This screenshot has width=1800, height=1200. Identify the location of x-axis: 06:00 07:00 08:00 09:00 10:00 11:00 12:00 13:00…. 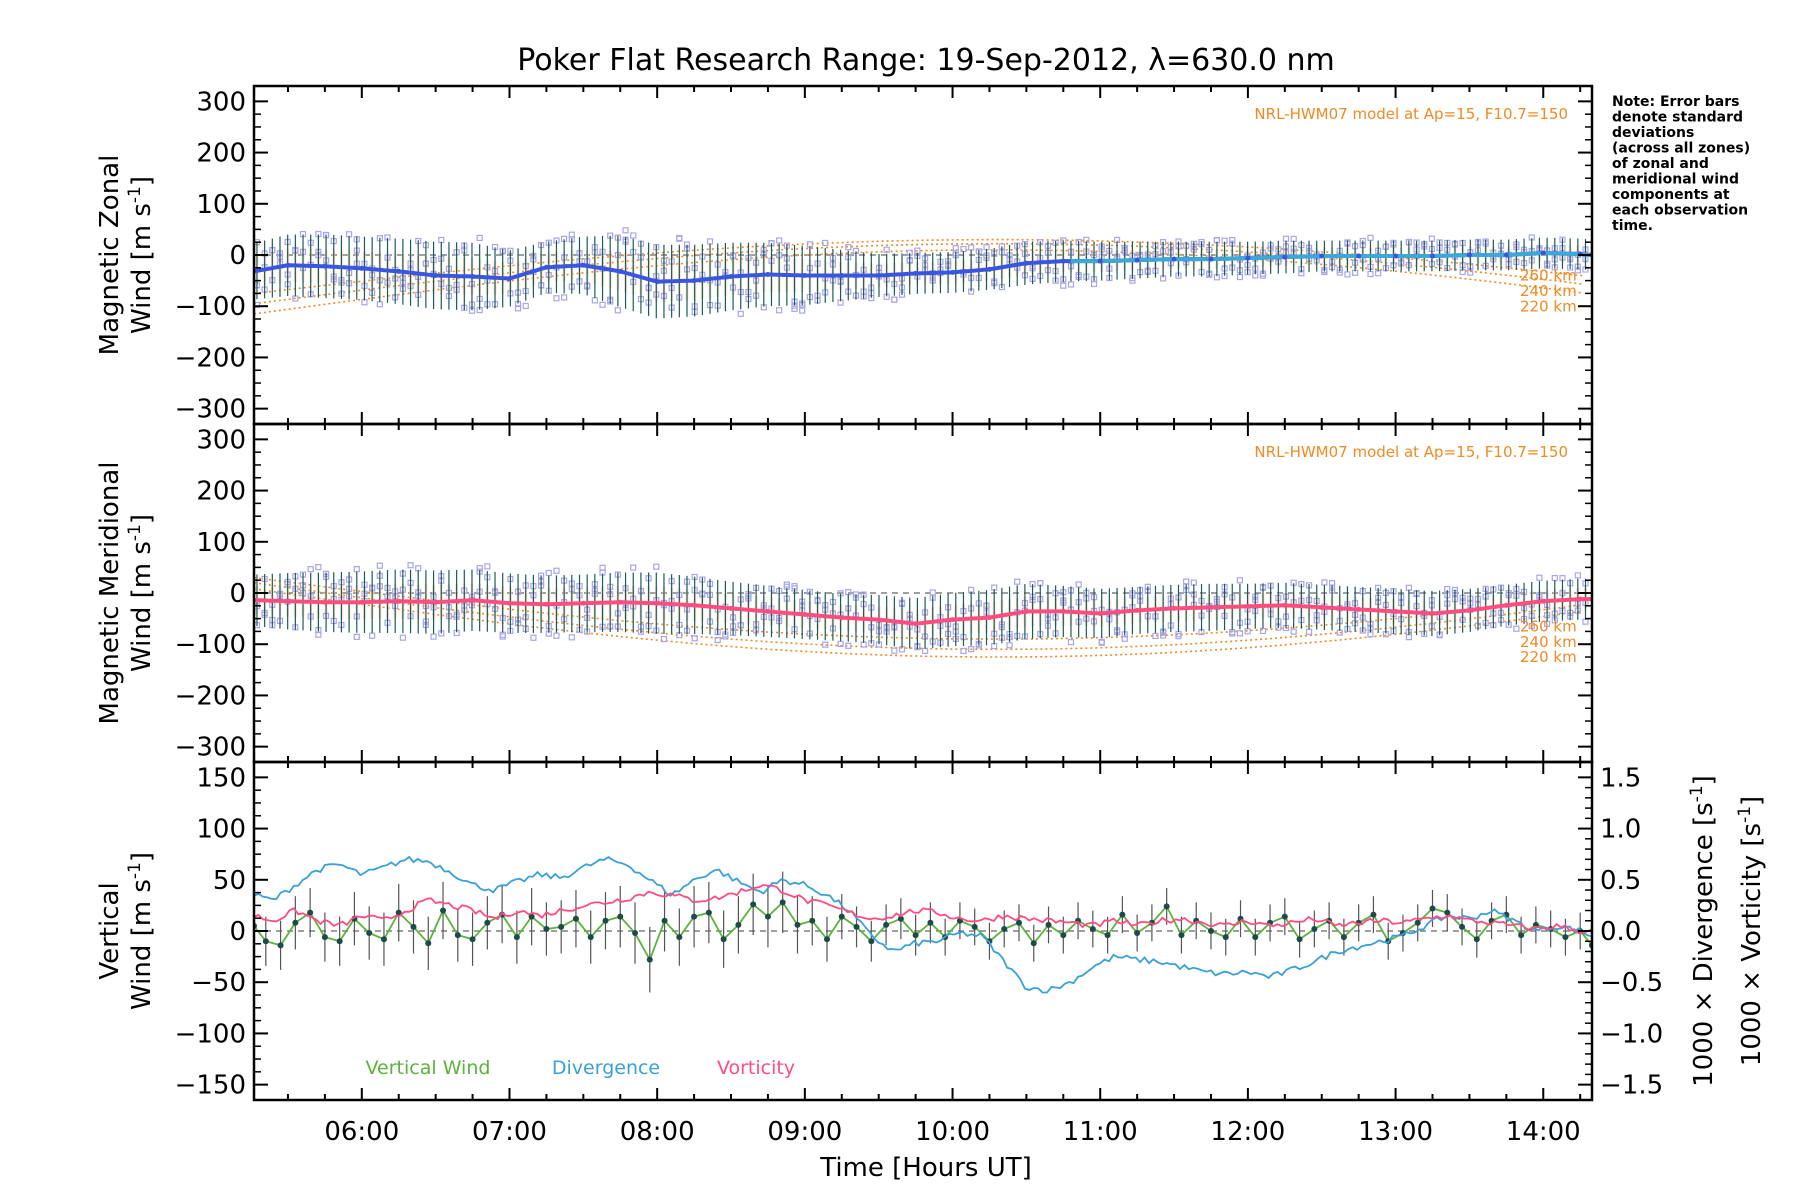
(952, 1132).